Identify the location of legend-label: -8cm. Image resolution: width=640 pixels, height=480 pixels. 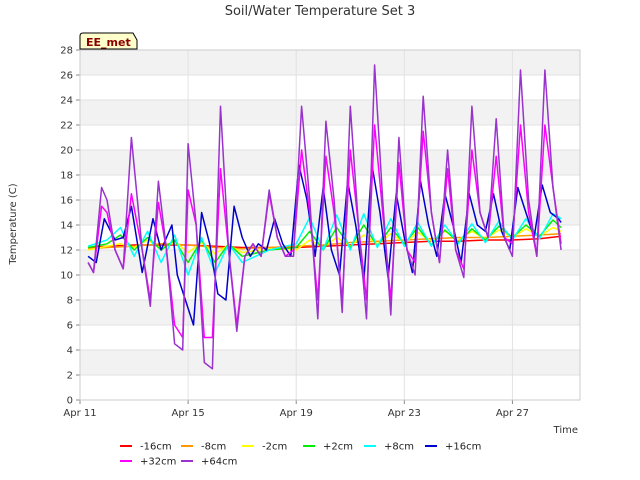
(213, 447).